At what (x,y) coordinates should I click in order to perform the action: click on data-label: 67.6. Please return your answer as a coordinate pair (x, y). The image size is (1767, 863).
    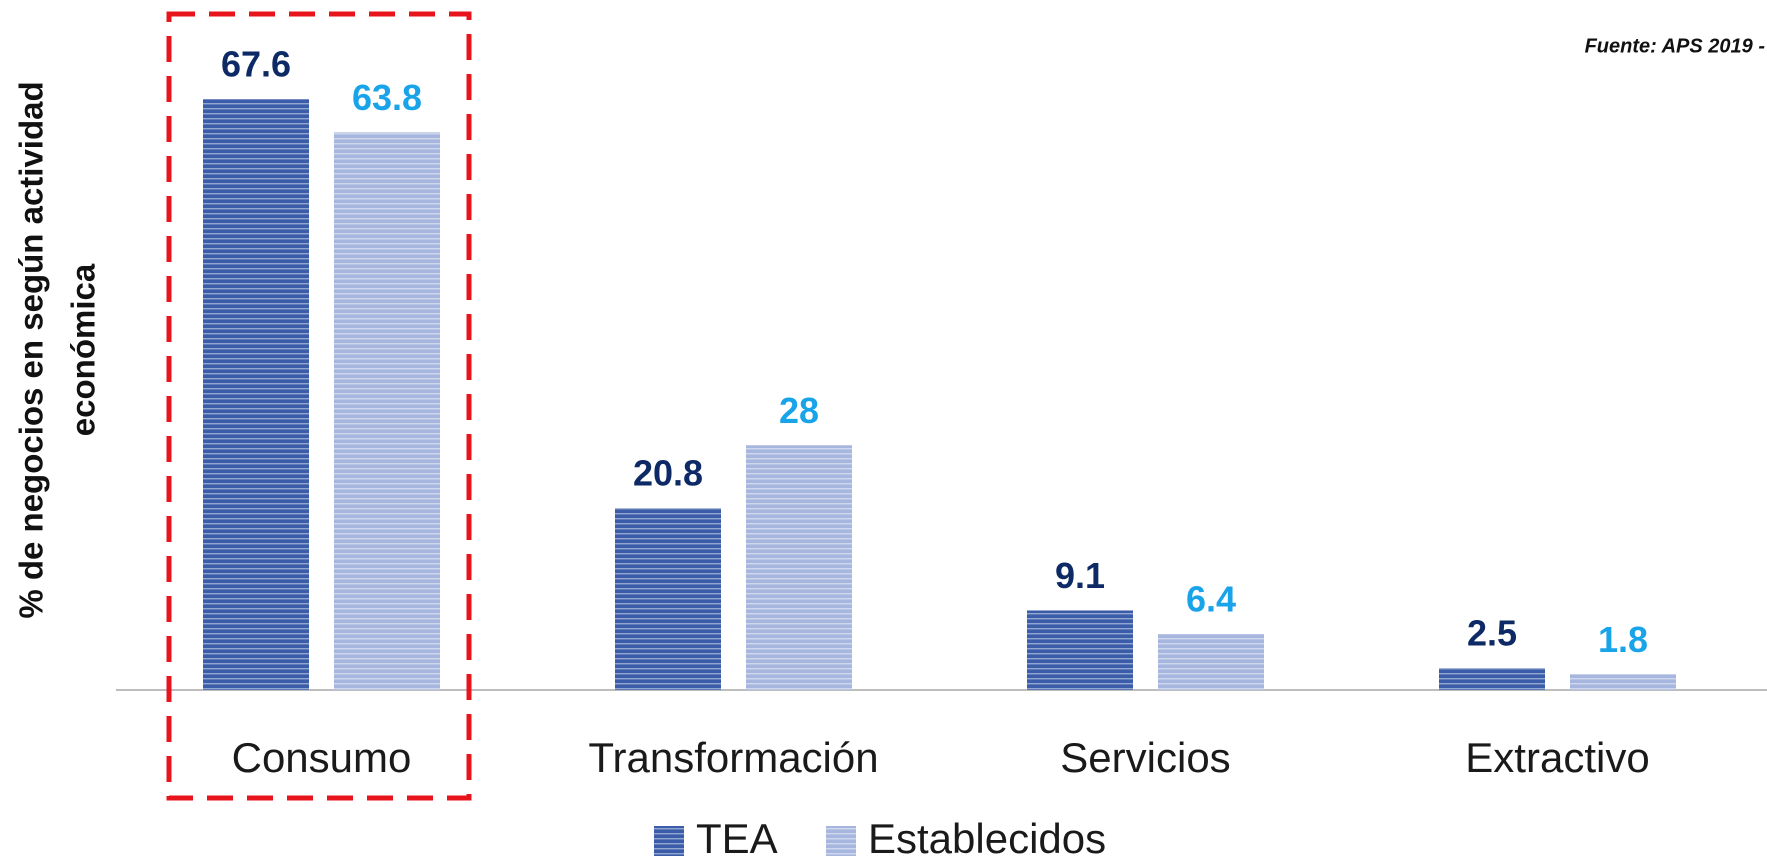
    Looking at the image, I should click on (256, 64).